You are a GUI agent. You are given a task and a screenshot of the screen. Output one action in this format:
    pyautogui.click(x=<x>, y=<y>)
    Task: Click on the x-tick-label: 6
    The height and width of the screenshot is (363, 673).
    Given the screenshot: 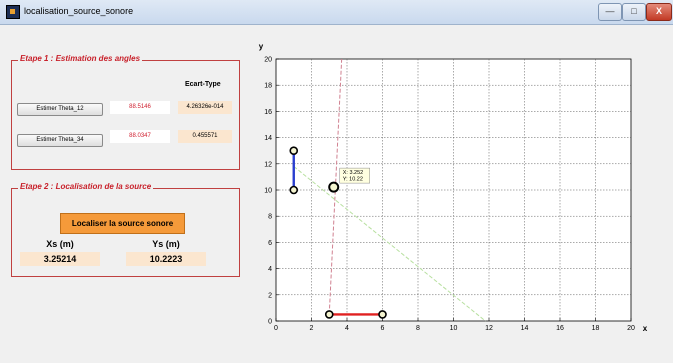 What is the action you would take?
    pyautogui.click(x=383, y=328)
    